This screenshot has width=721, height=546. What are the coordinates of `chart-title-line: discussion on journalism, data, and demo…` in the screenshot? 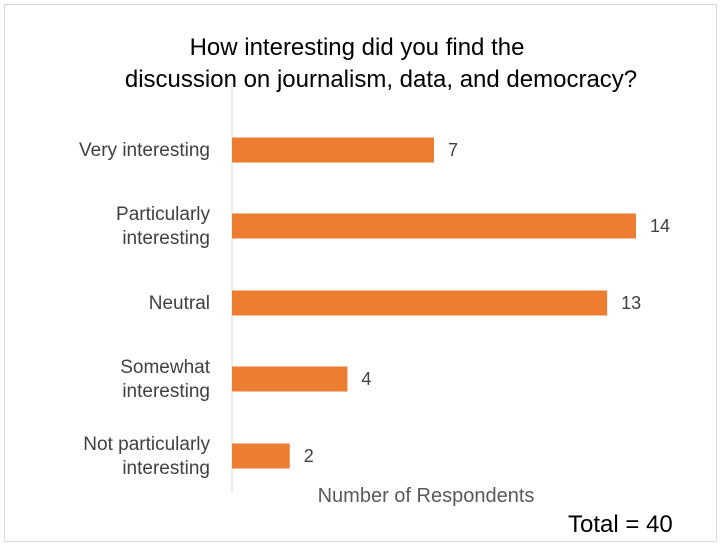 It's located at (381, 79).